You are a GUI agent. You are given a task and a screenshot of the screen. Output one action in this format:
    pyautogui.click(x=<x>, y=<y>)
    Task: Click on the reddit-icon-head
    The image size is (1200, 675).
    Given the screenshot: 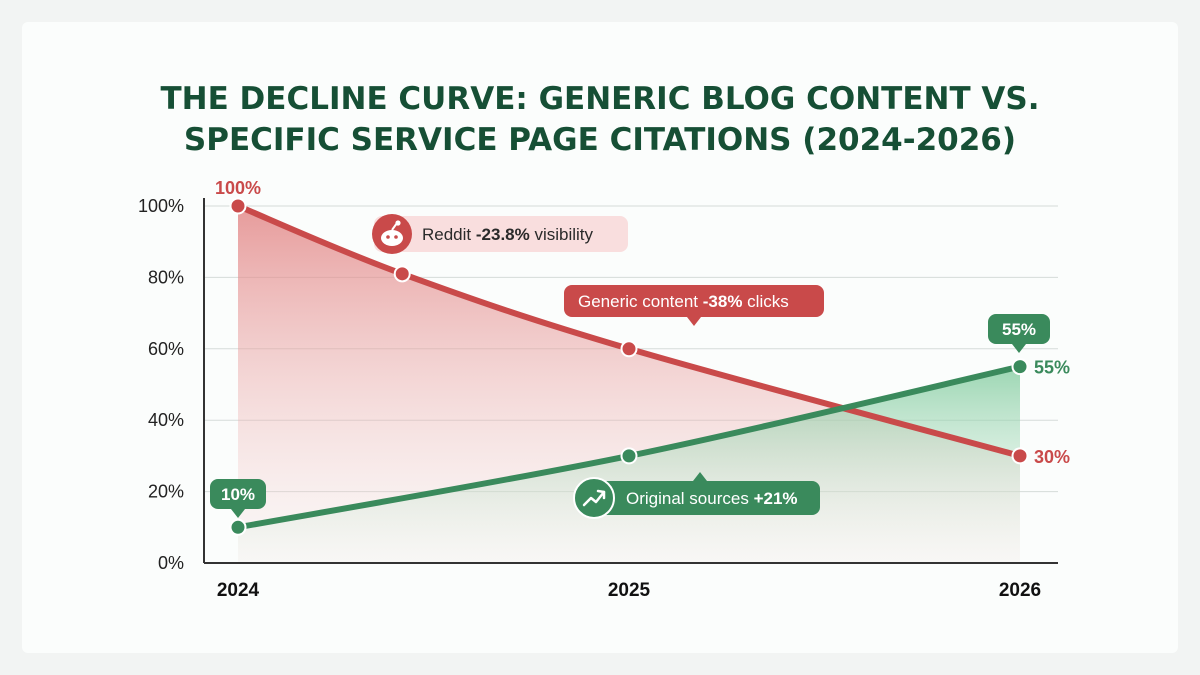 What is the action you would take?
    pyautogui.click(x=392, y=238)
    